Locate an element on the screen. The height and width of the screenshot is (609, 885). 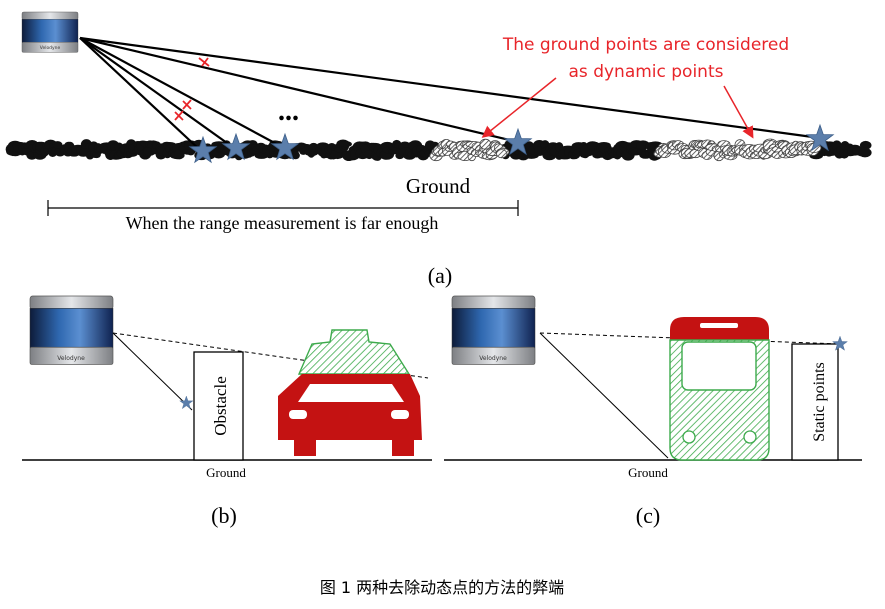
rejection-marks is located at coordinates (192, 89).